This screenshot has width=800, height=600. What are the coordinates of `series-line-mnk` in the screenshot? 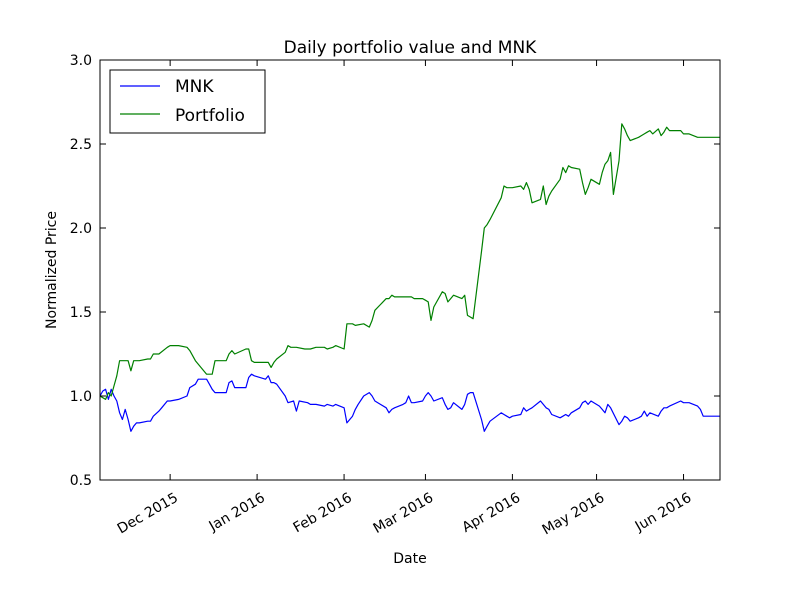 It's located at (409, 402).